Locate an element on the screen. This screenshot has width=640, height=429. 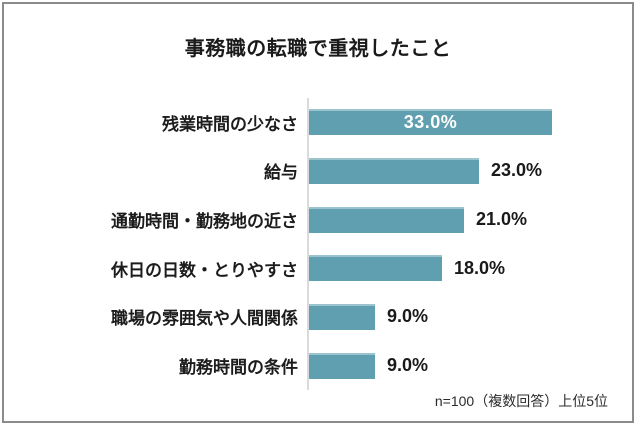
category-label: 休日の日数・とりやすさ is located at coordinates (204, 270).